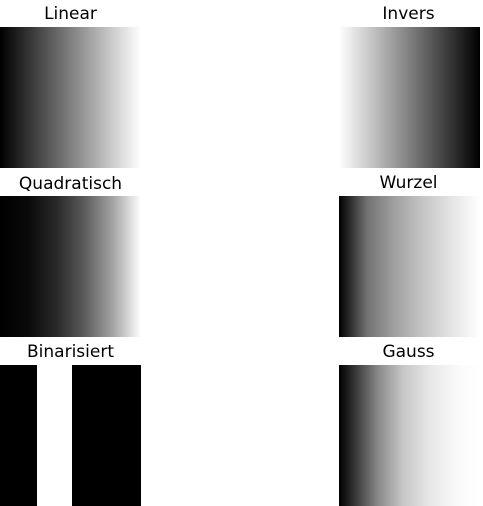 This screenshot has width=483, height=506. I want to click on binarisiert-image, so click(70, 435).